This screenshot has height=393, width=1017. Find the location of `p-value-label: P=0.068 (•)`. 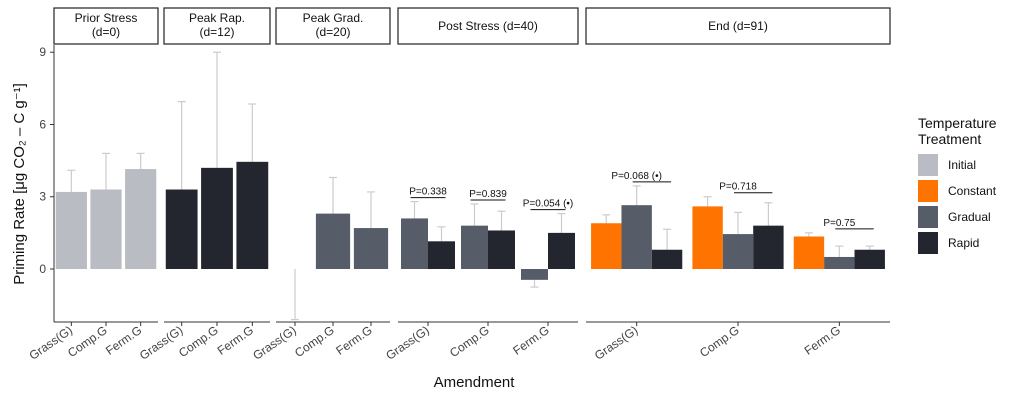

p-value-label: P=0.068 (•) is located at coordinates (636, 176).